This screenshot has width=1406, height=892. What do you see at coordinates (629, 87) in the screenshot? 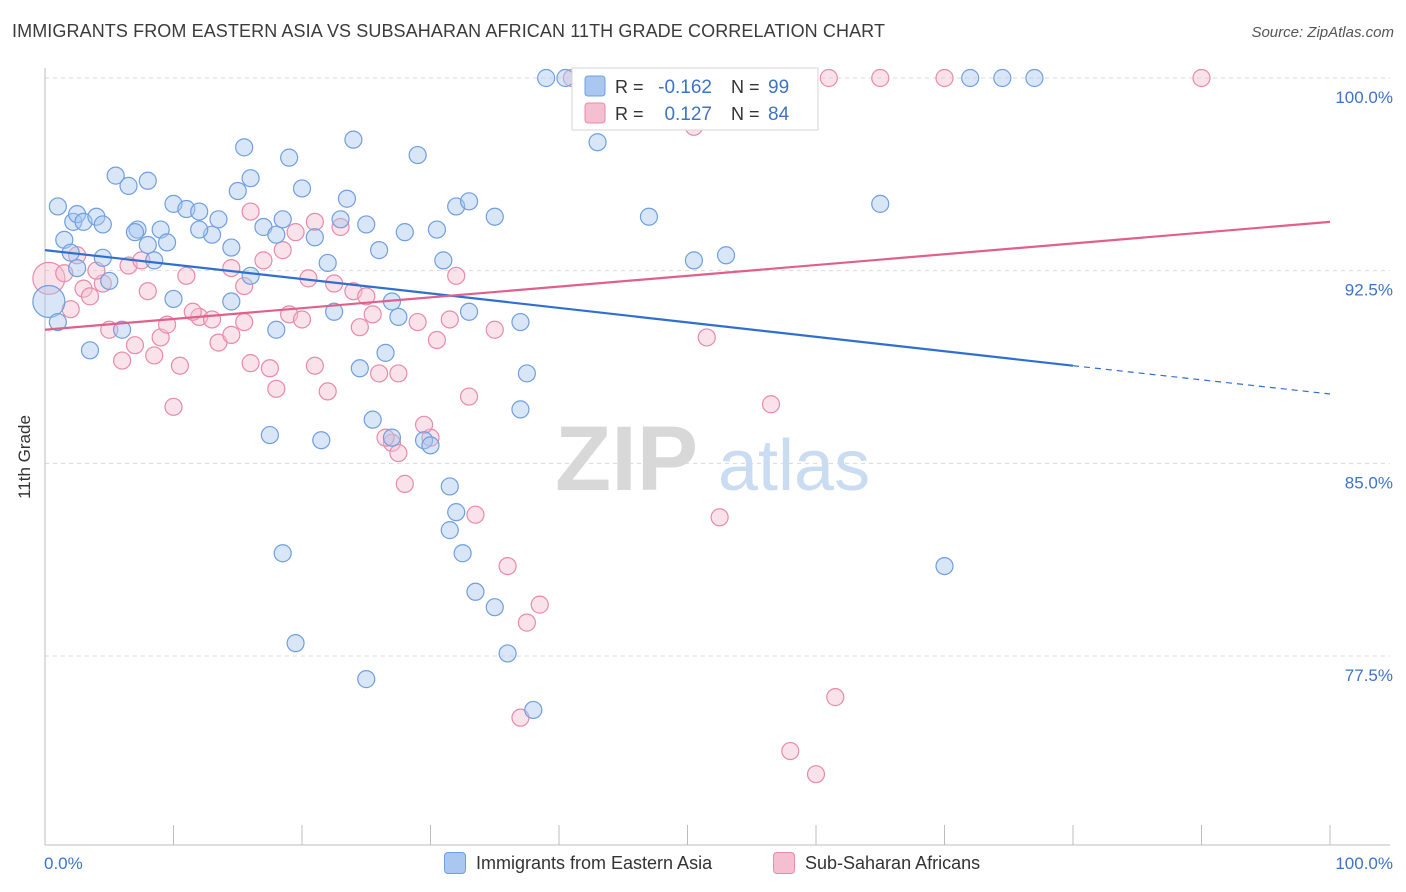
I see `stats-r-label-1: R =` at bounding box center [629, 87].